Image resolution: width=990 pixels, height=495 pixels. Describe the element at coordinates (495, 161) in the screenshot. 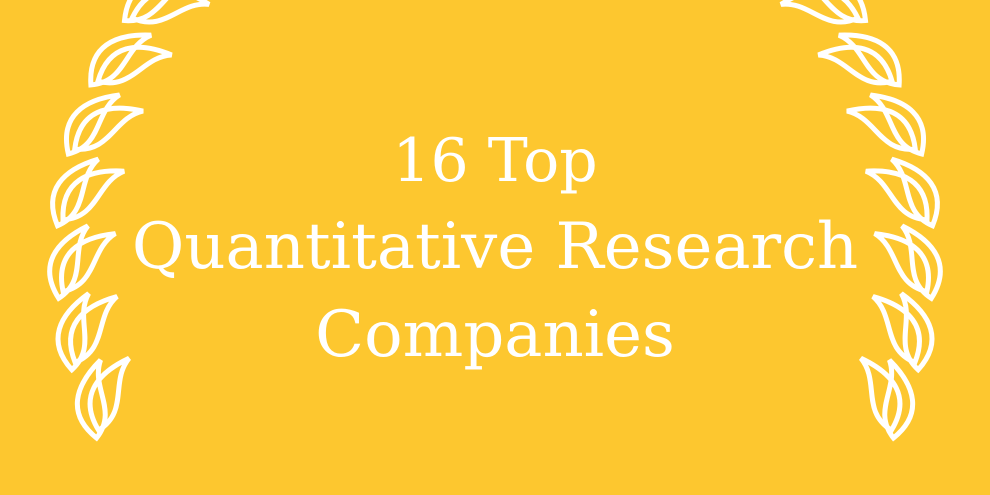

I see `title-line-1: 16 Top` at that location.